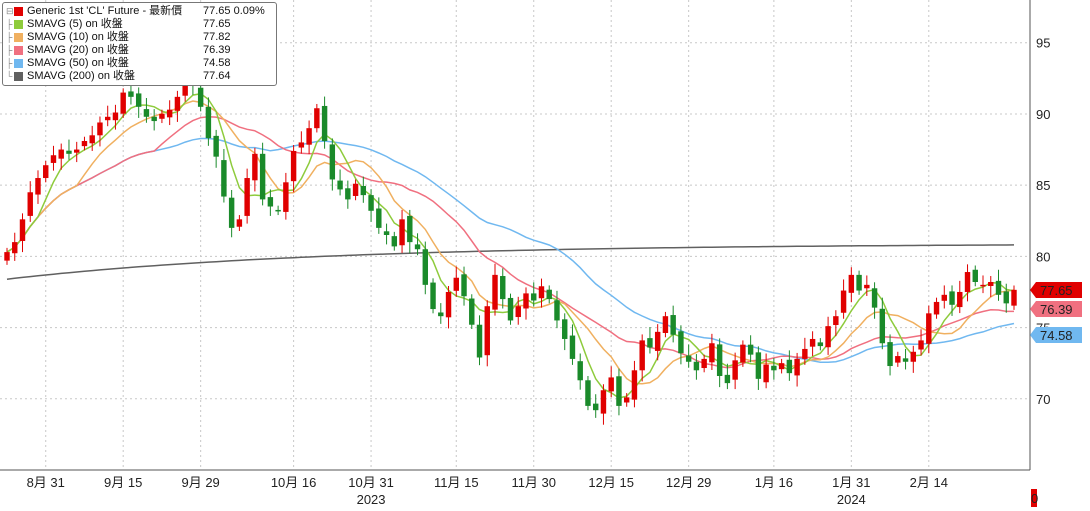  Describe the element at coordinates (10, 11) in the screenshot. I see `collapse-icon: ⊟` at that location.